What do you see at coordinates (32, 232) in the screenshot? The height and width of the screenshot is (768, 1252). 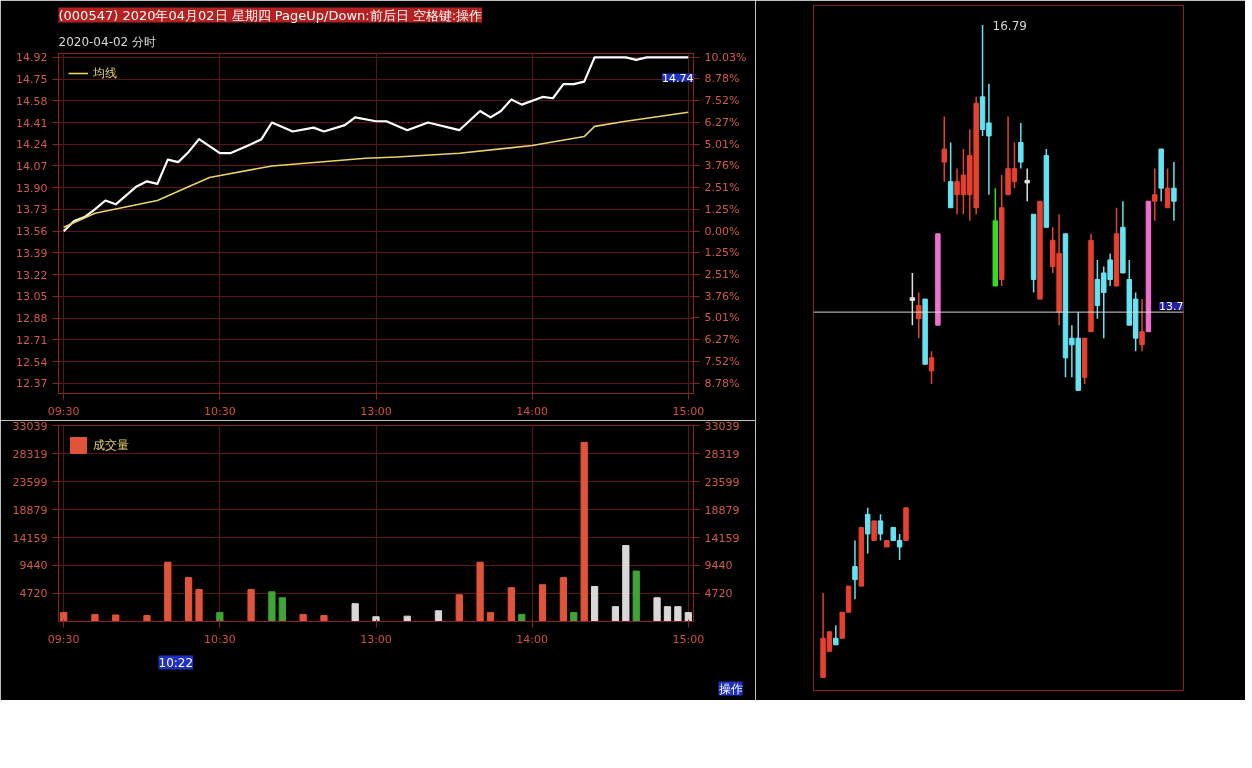 I see `y-tick-label: 13.56` at bounding box center [32, 232].